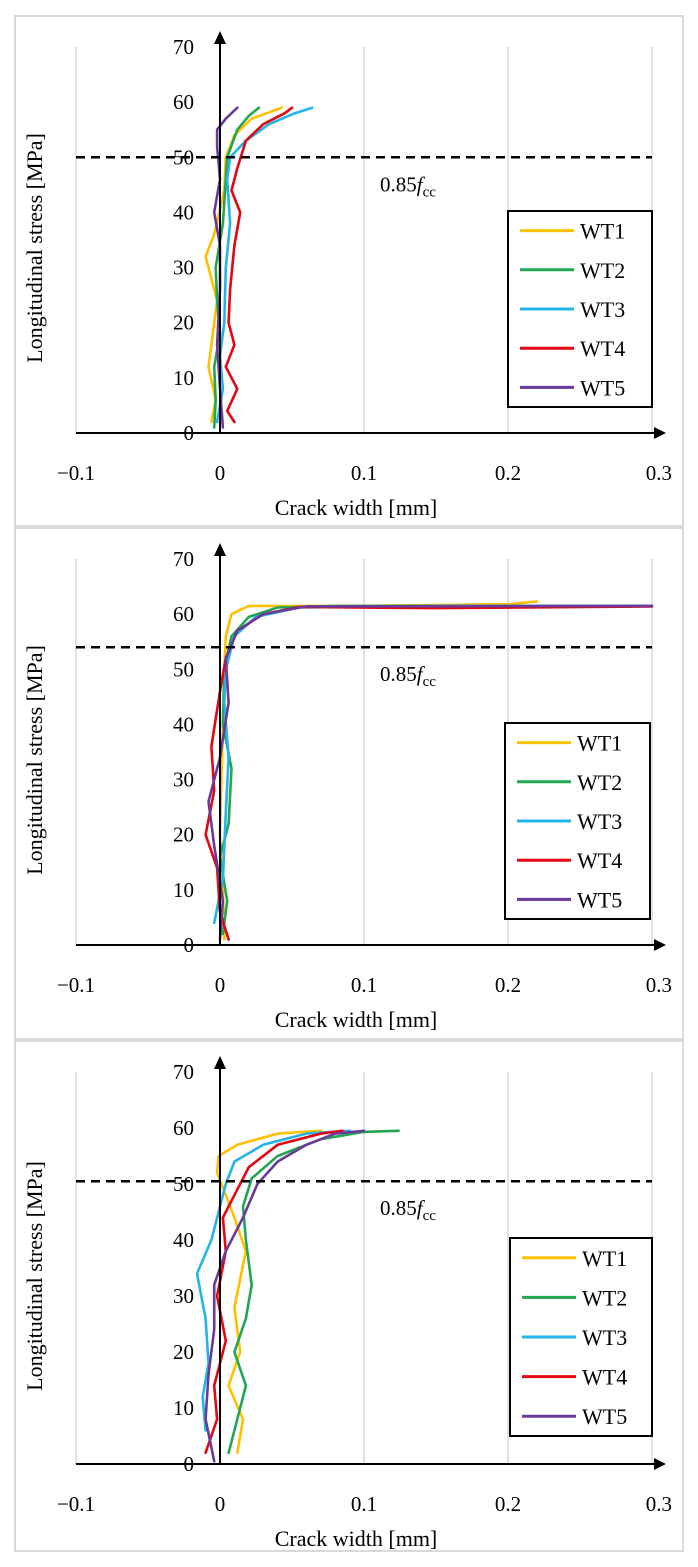 Image resolution: width=698 pixels, height=1567 pixels. I want to click on series-line-wt2, so click(313, 1292).